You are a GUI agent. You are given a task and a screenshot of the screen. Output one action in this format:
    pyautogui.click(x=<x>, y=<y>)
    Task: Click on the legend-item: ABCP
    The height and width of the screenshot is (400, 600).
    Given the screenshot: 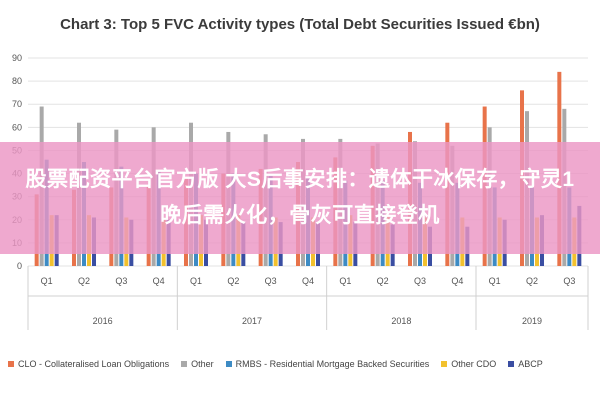 What is the action you would take?
    pyautogui.click(x=525, y=364)
    